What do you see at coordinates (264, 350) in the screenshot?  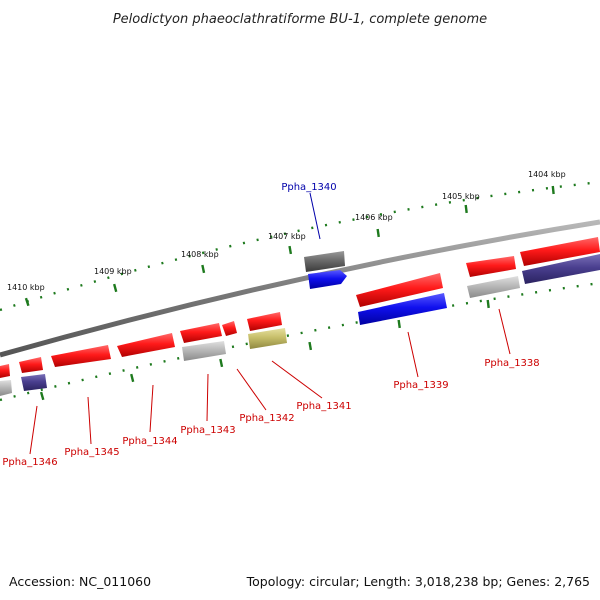 I see `inner-major-ticks` at bounding box center [264, 350].